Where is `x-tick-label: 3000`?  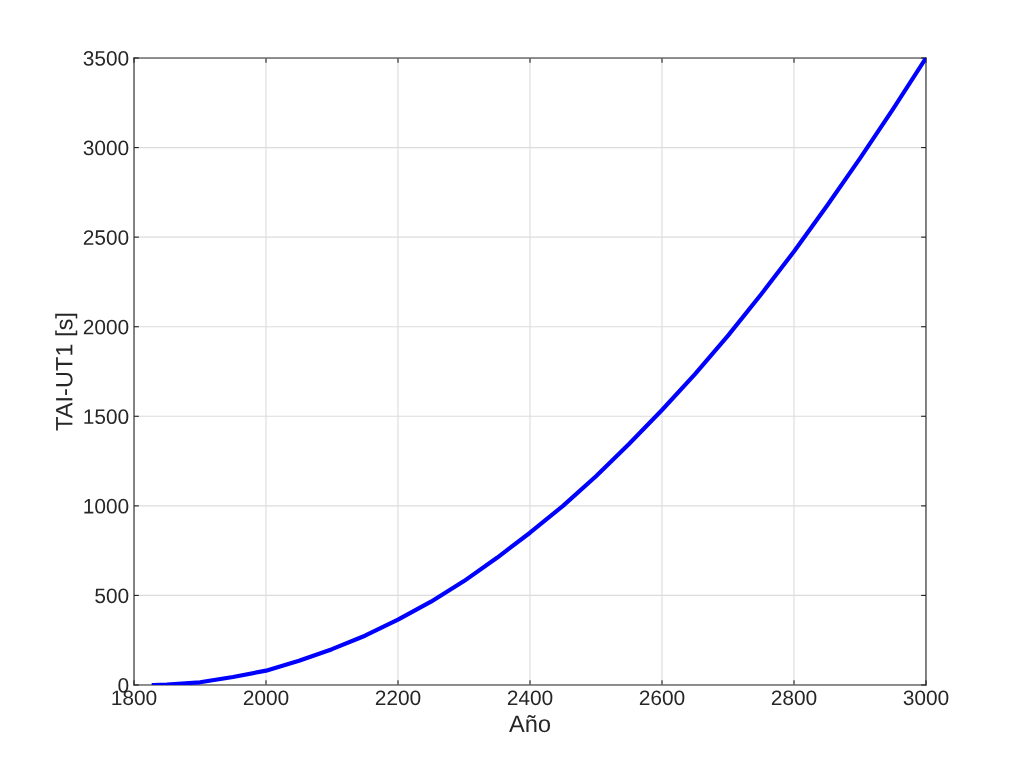 x-tick-label: 3000 is located at coordinates (926, 698).